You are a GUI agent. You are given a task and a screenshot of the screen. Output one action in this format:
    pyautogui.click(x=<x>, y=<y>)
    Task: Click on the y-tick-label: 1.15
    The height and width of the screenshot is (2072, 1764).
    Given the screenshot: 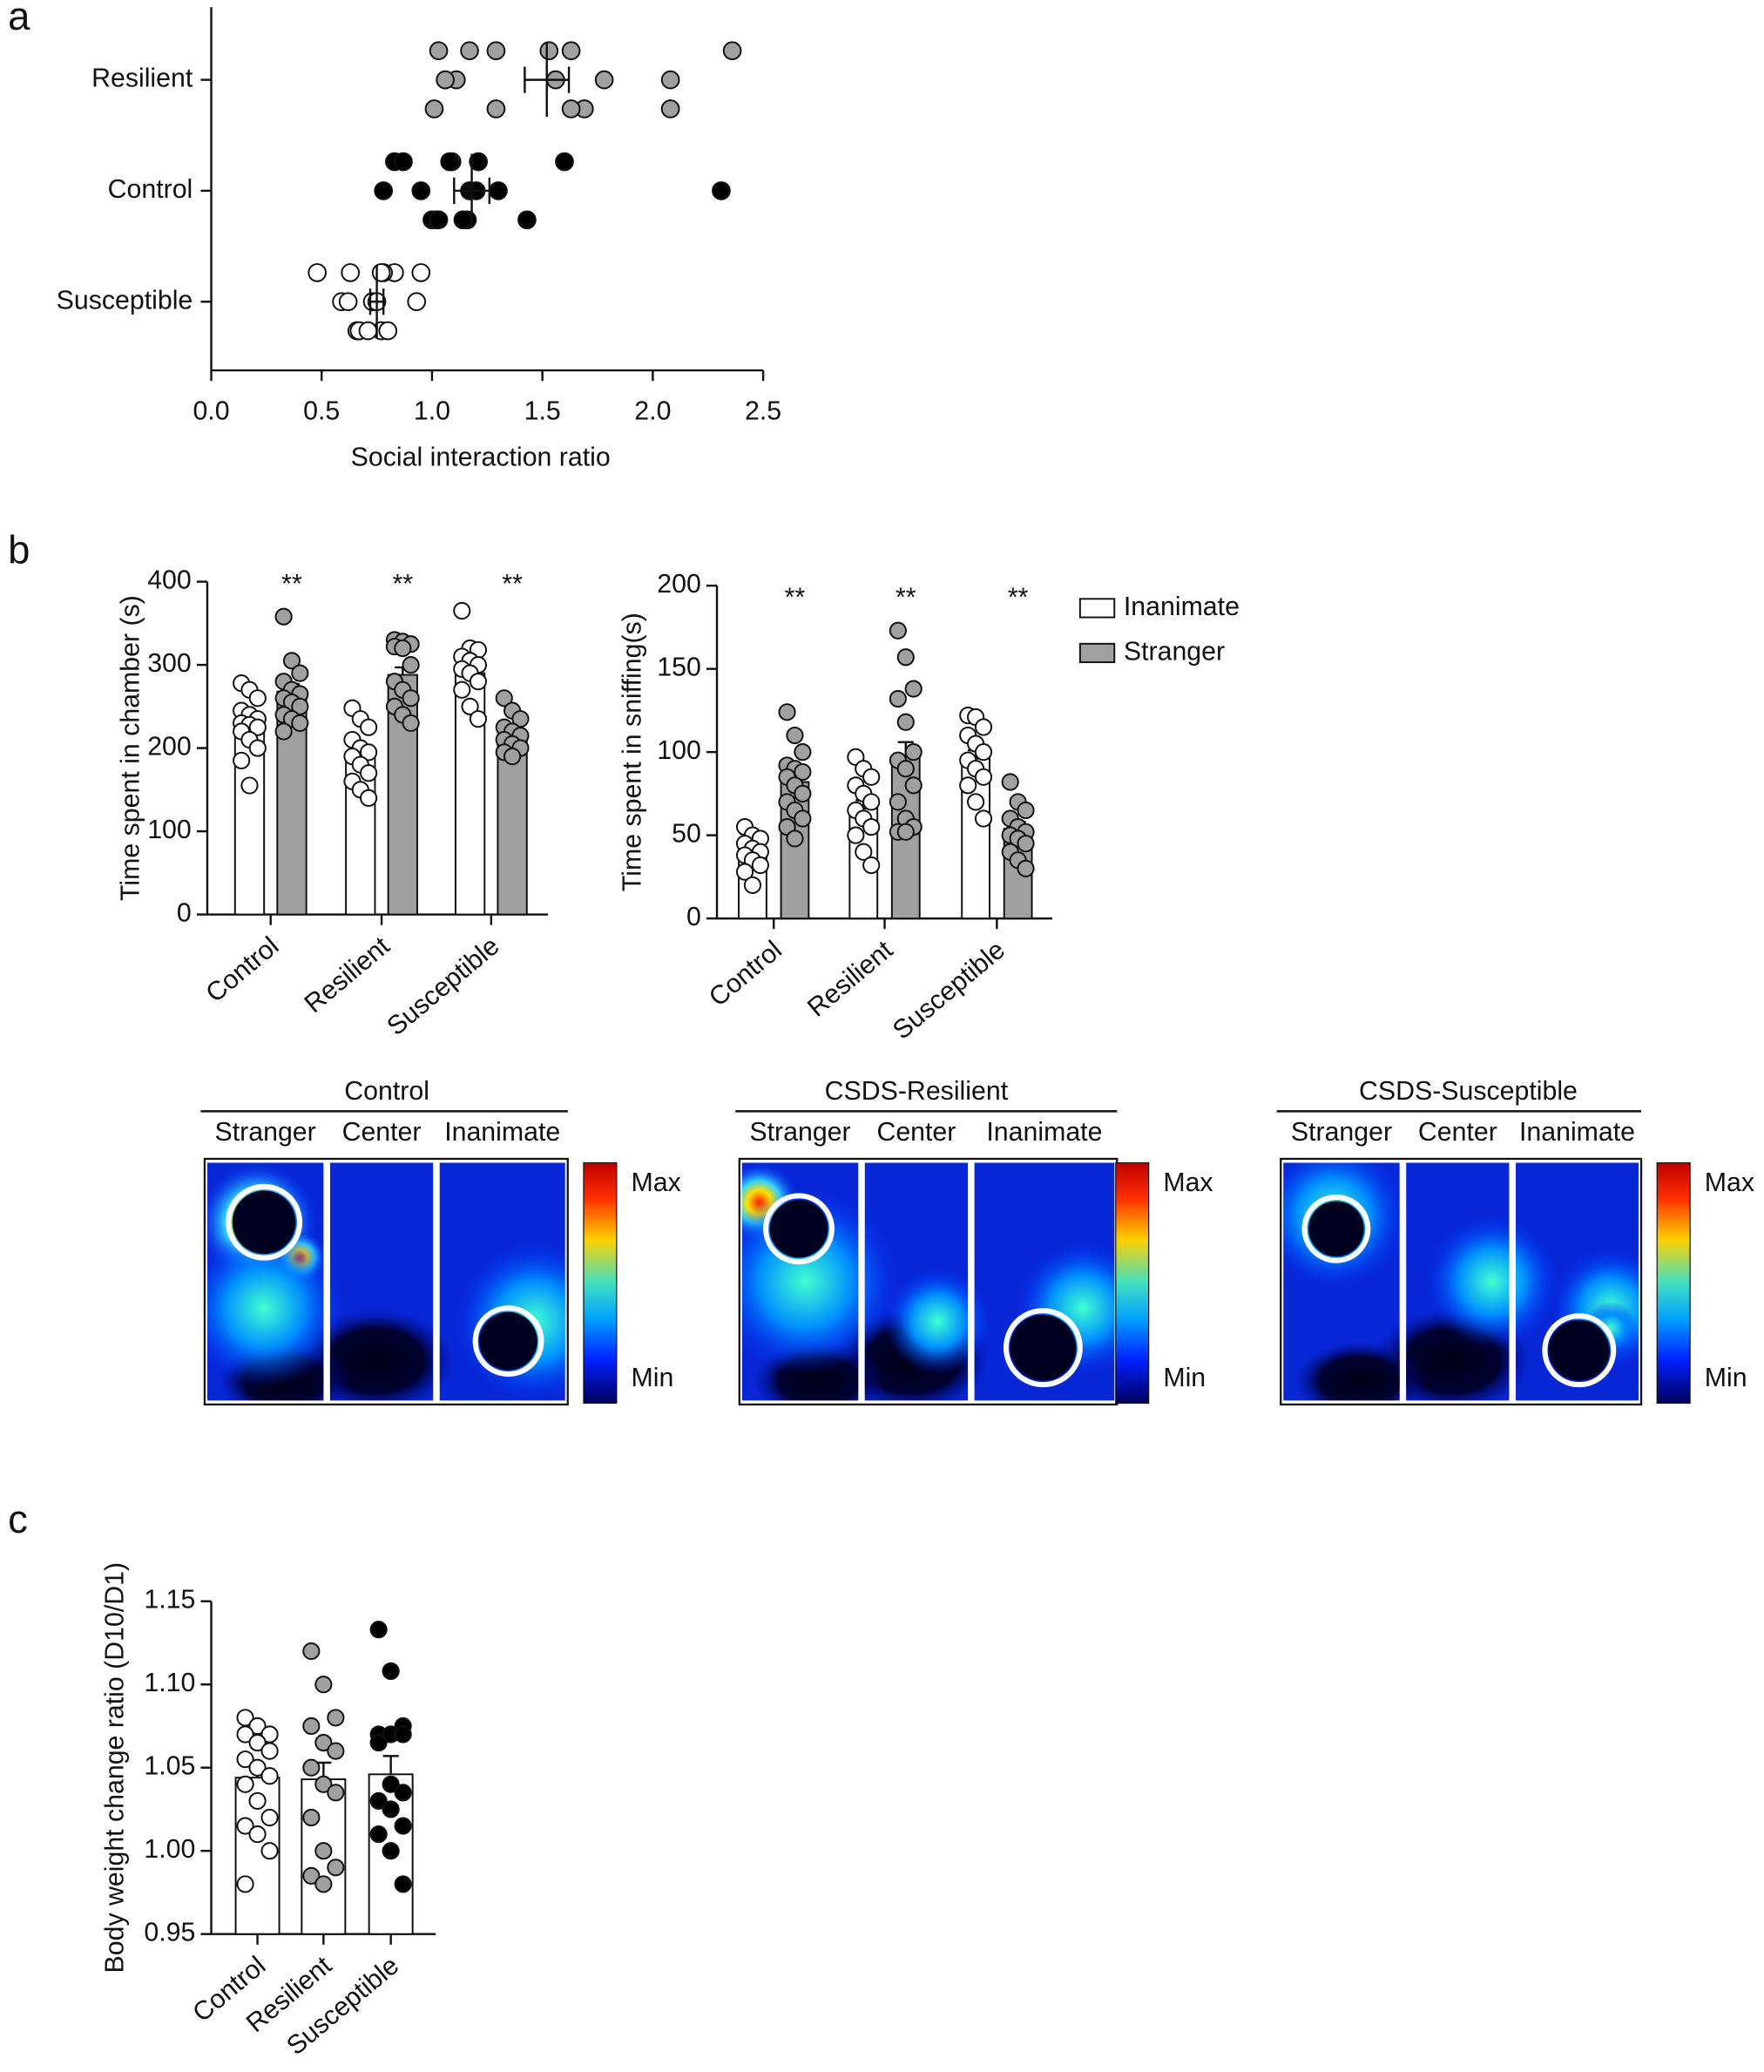 What is the action you would take?
    pyautogui.click(x=169, y=1600)
    